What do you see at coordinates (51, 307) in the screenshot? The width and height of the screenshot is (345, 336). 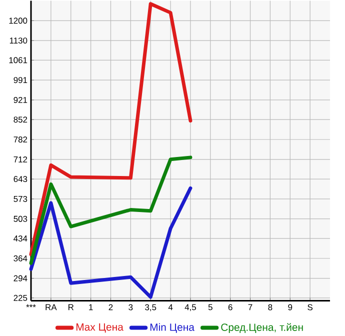 I see `x-tick-label: RA` at bounding box center [51, 307].